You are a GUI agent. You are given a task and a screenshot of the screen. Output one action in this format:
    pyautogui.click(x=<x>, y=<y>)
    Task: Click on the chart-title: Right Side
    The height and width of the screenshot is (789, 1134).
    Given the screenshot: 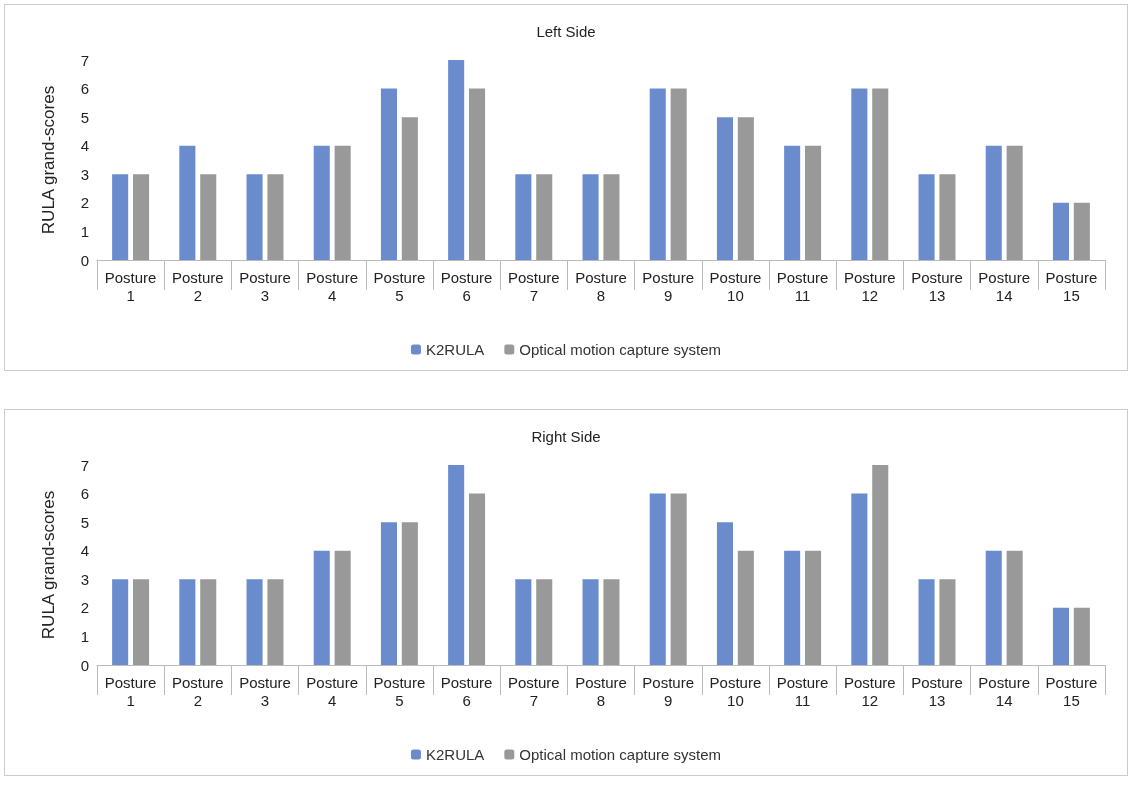 What is the action you would take?
    pyautogui.click(x=566, y=436)
    